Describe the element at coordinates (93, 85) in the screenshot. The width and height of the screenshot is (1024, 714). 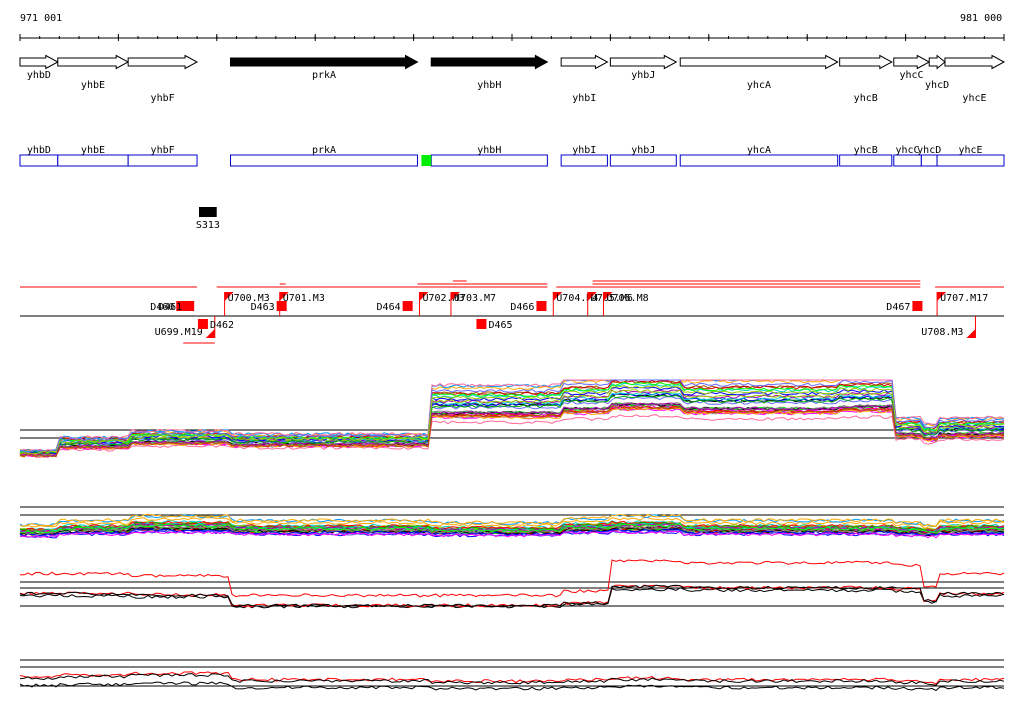
I see `gene-label: yhbE` at that location.